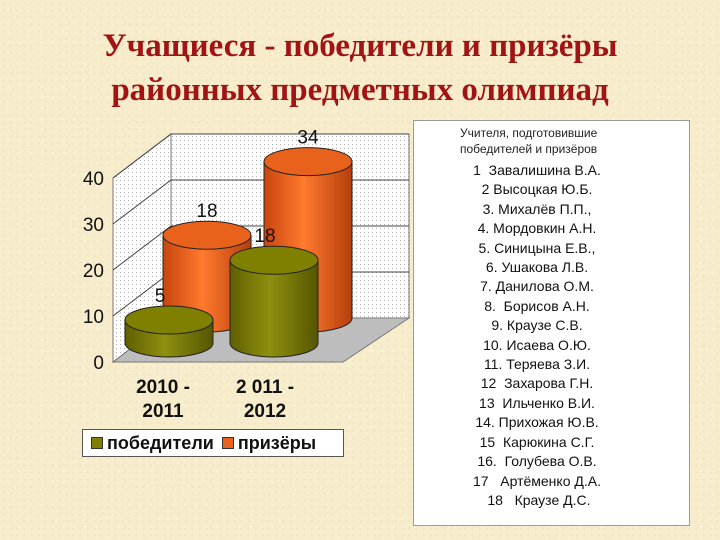 This screenshot has width=720, height=540. I want to click on legend-item-pobediteli: победители, so click(152, 443).